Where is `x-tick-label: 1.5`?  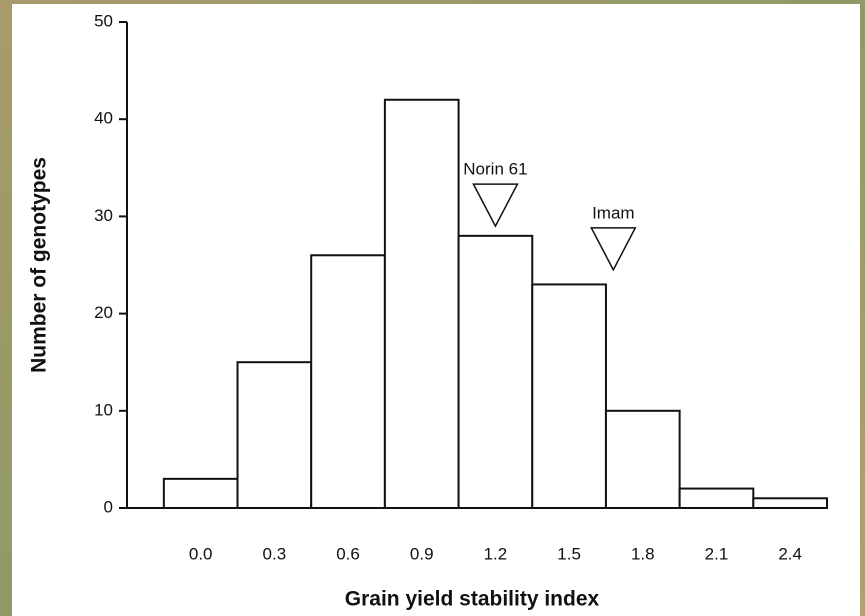
x-tick-label: 1.5 is located at coordinates (569, 553).